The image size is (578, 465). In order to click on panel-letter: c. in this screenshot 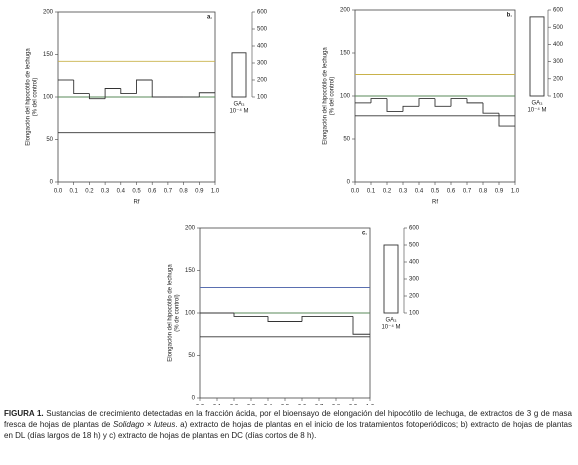, I will do `click(364, 234)`.